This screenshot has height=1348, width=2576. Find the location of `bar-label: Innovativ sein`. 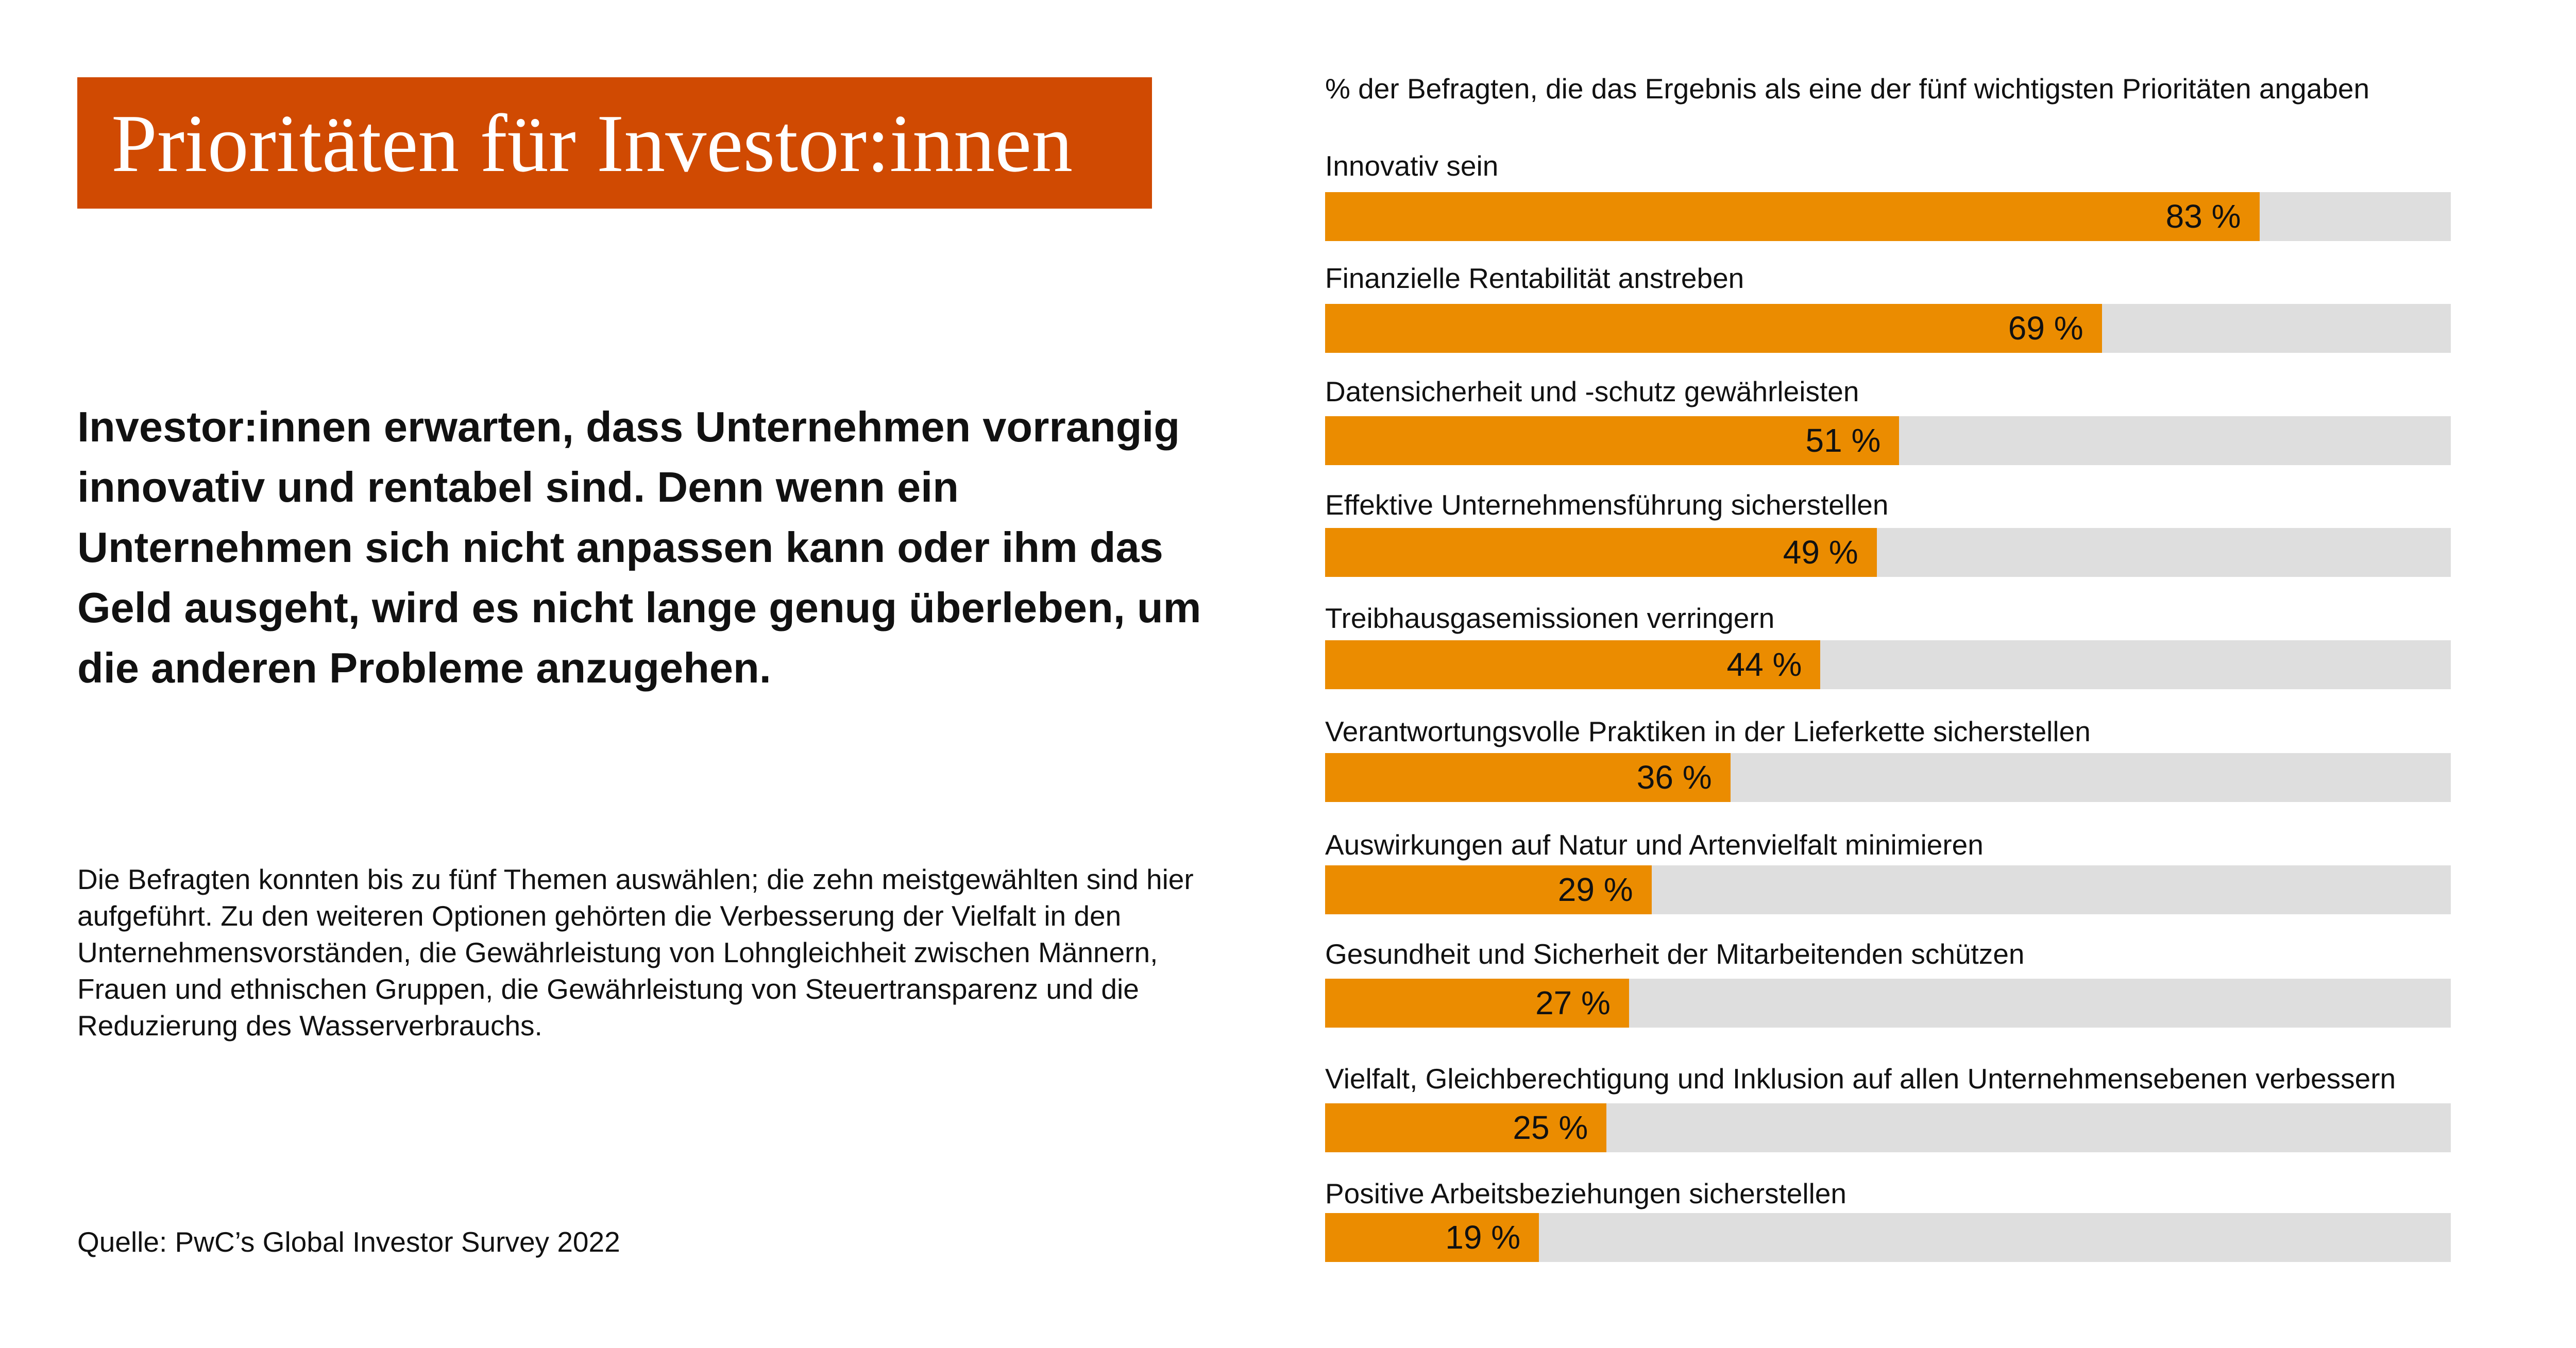

bar-label: Innovativ sein is located at coordinates (1412, 166).